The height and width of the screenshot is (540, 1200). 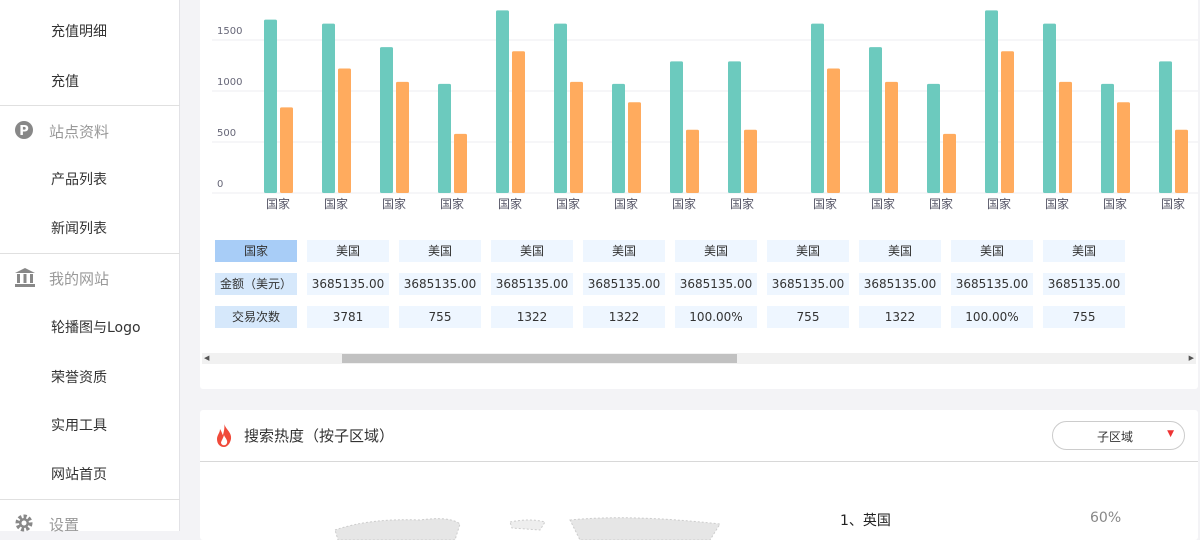 What do you see at coordinates (79, 180) in the screenshot?
I see `sidebar-item: 产品列表` at bounding box center [79, 180].